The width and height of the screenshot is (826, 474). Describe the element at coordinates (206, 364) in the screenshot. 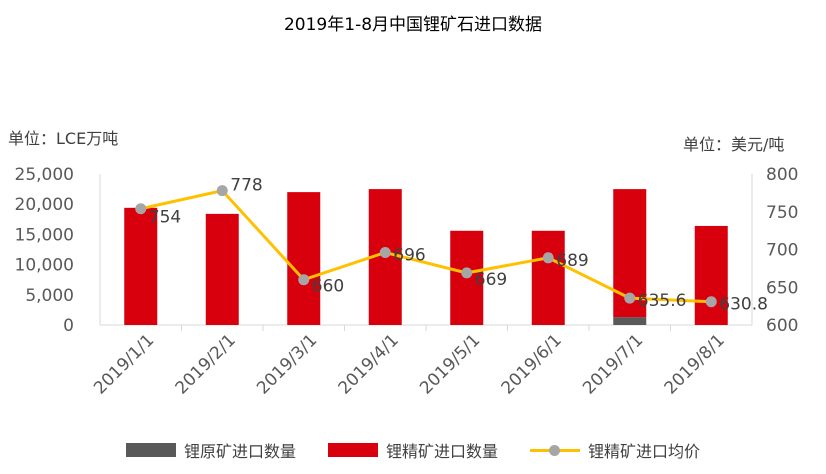

I see `x-tick-label: 2019/2/1` at that location.